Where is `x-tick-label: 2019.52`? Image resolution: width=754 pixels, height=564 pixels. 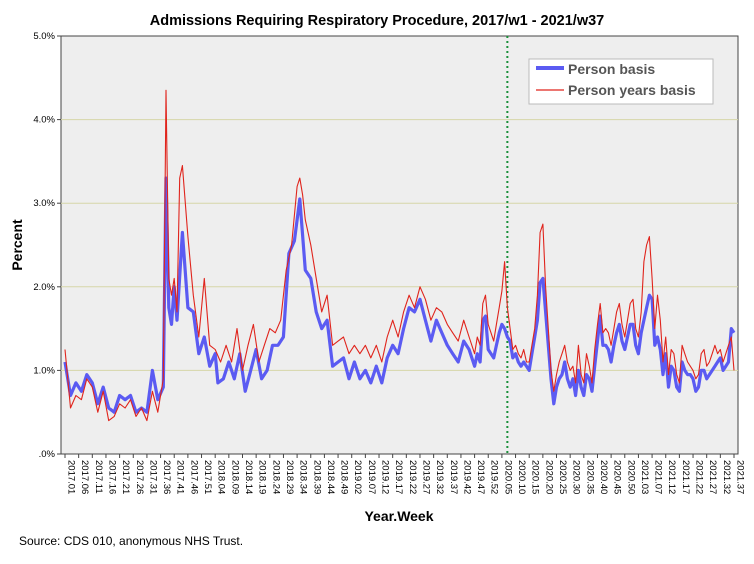 x-tick-label: 2019.52 is located at coordinates (494, 477).